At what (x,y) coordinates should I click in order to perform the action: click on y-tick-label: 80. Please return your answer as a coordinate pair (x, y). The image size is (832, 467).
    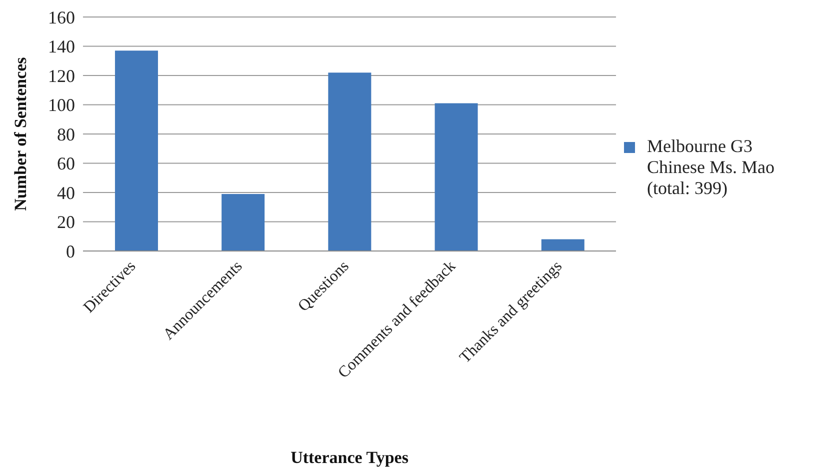
    Looking at the image, I should click on (66, 134).